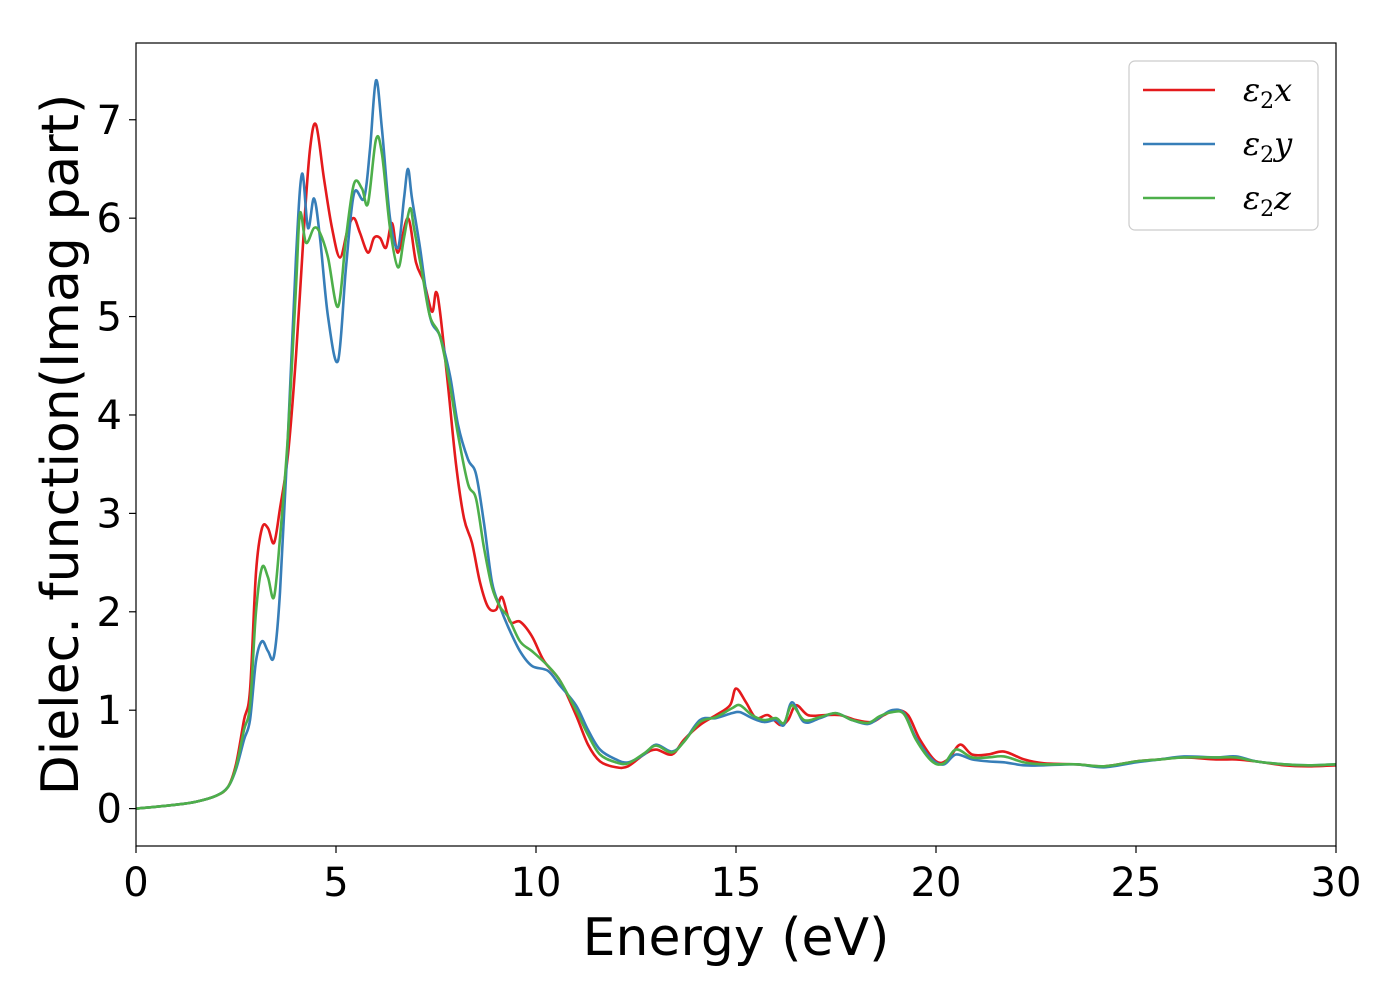 The width and height of the screenshot is (1400, 1000). I want to click on legend-label: ε2y, so click(1268, 146).